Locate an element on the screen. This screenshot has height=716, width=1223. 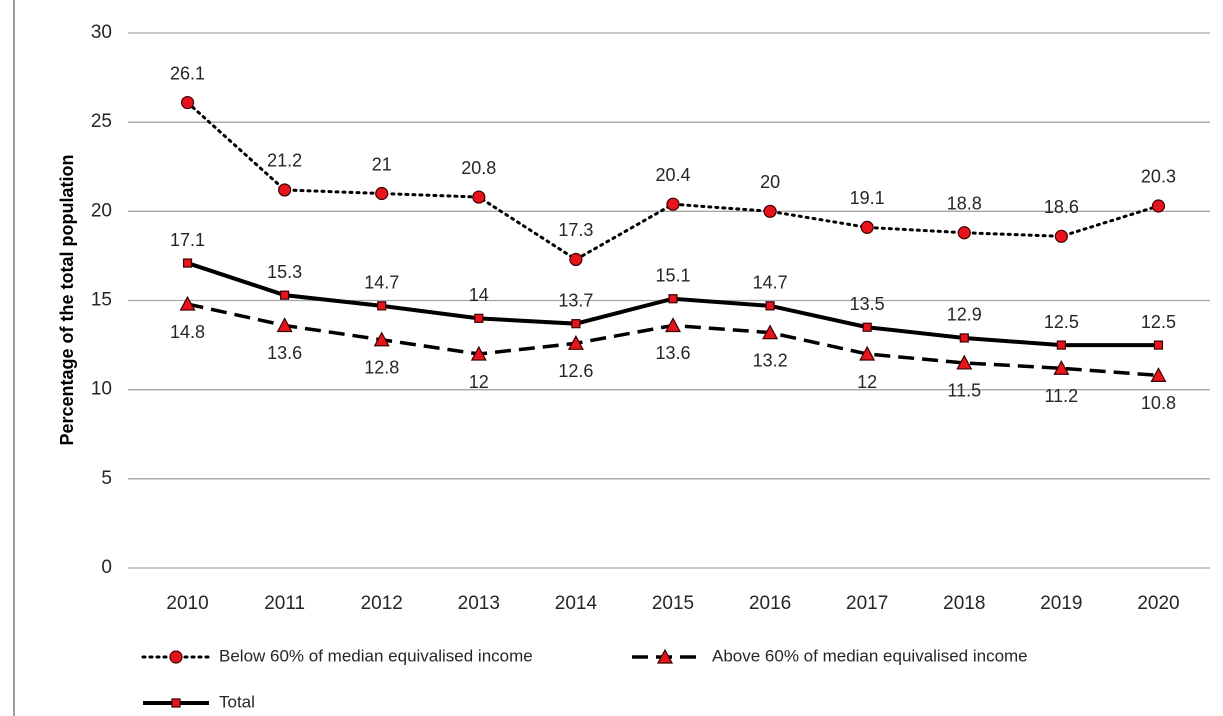
data-label: 13.5 is located at coordinates (867, 304).